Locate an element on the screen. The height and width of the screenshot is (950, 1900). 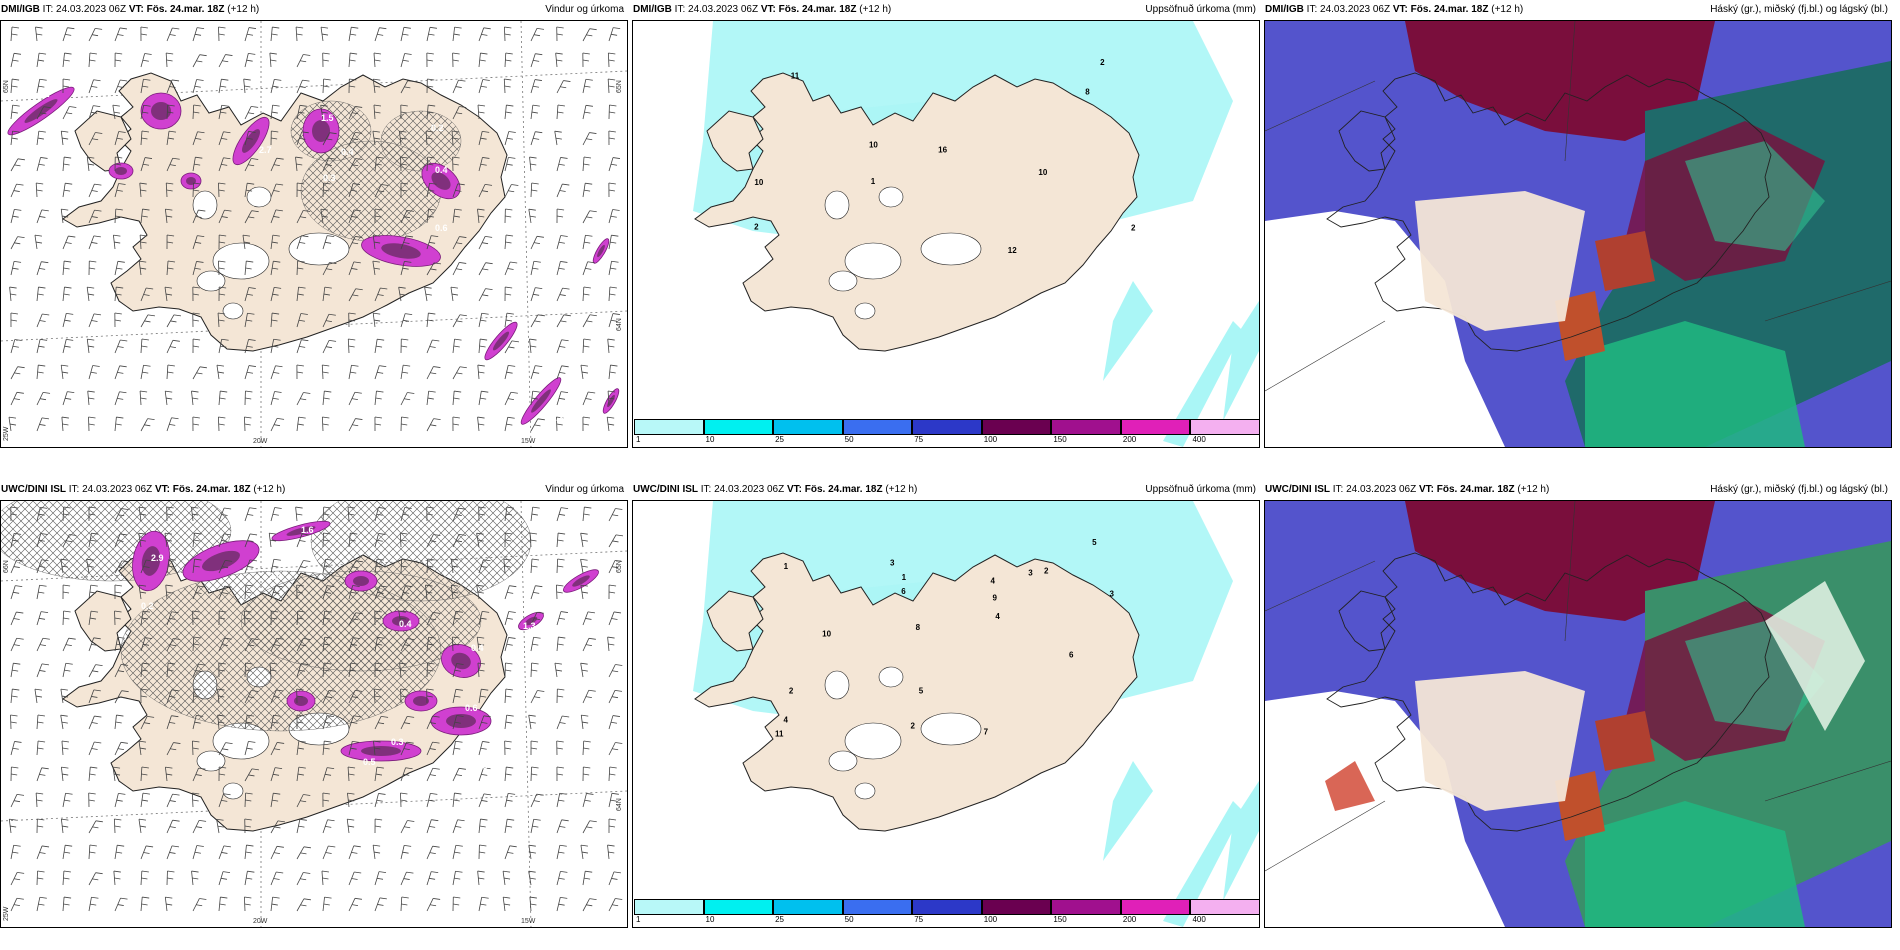
precip-value: 9 is located at coordinates (995, 597).